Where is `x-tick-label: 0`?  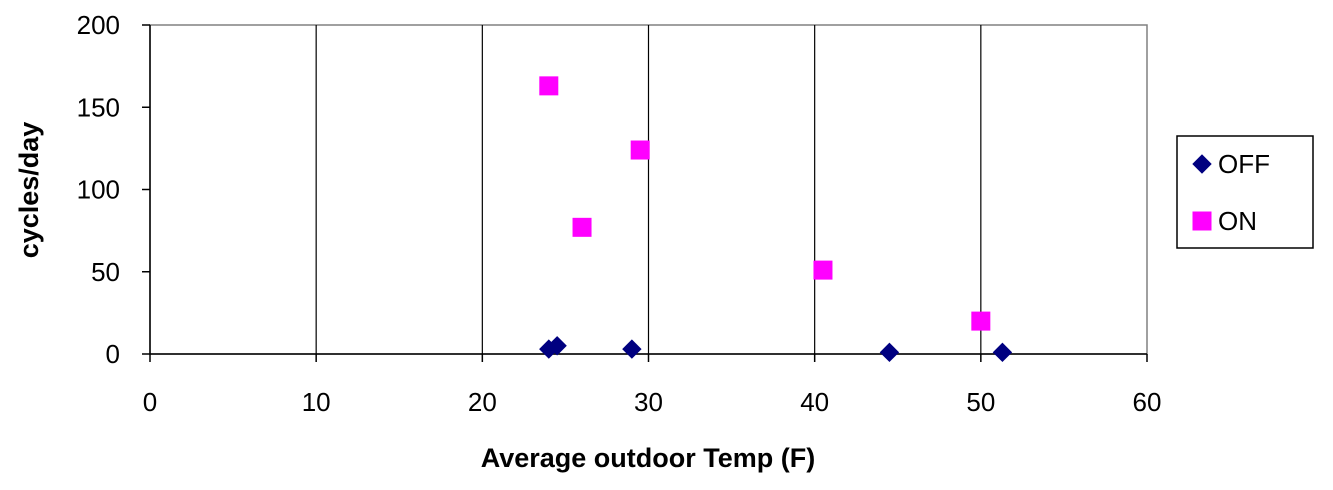
x-tick-label: 0 is located at coordinates (150, 402).